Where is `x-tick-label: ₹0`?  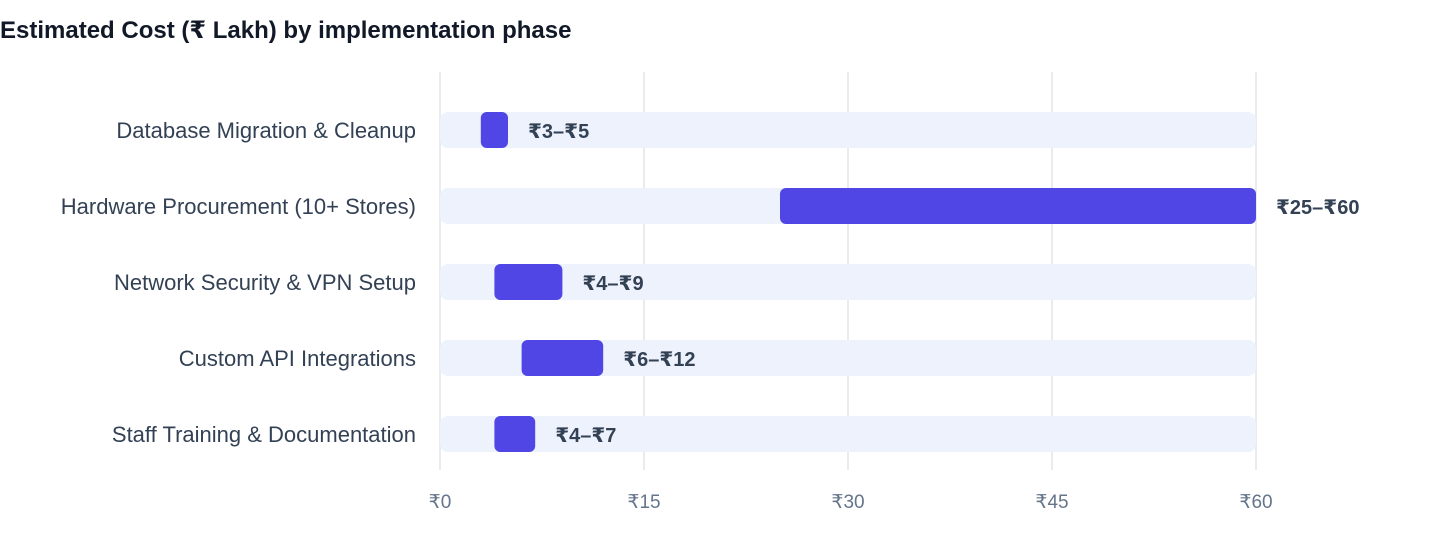
x-tick-label: ₹0 is located at coordinates (440, 502).